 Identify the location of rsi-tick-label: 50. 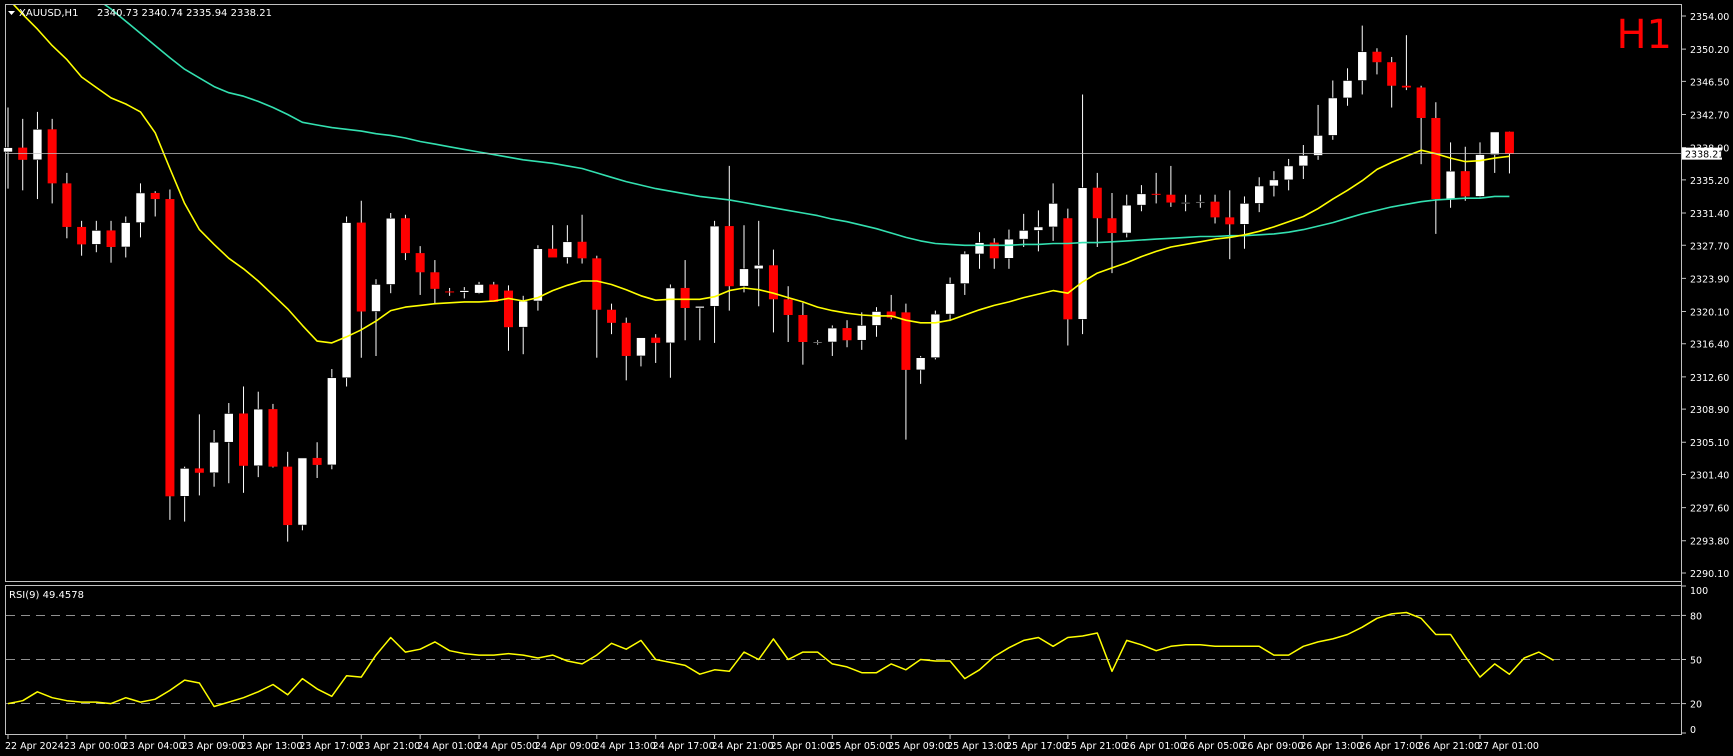
(1696, 661).